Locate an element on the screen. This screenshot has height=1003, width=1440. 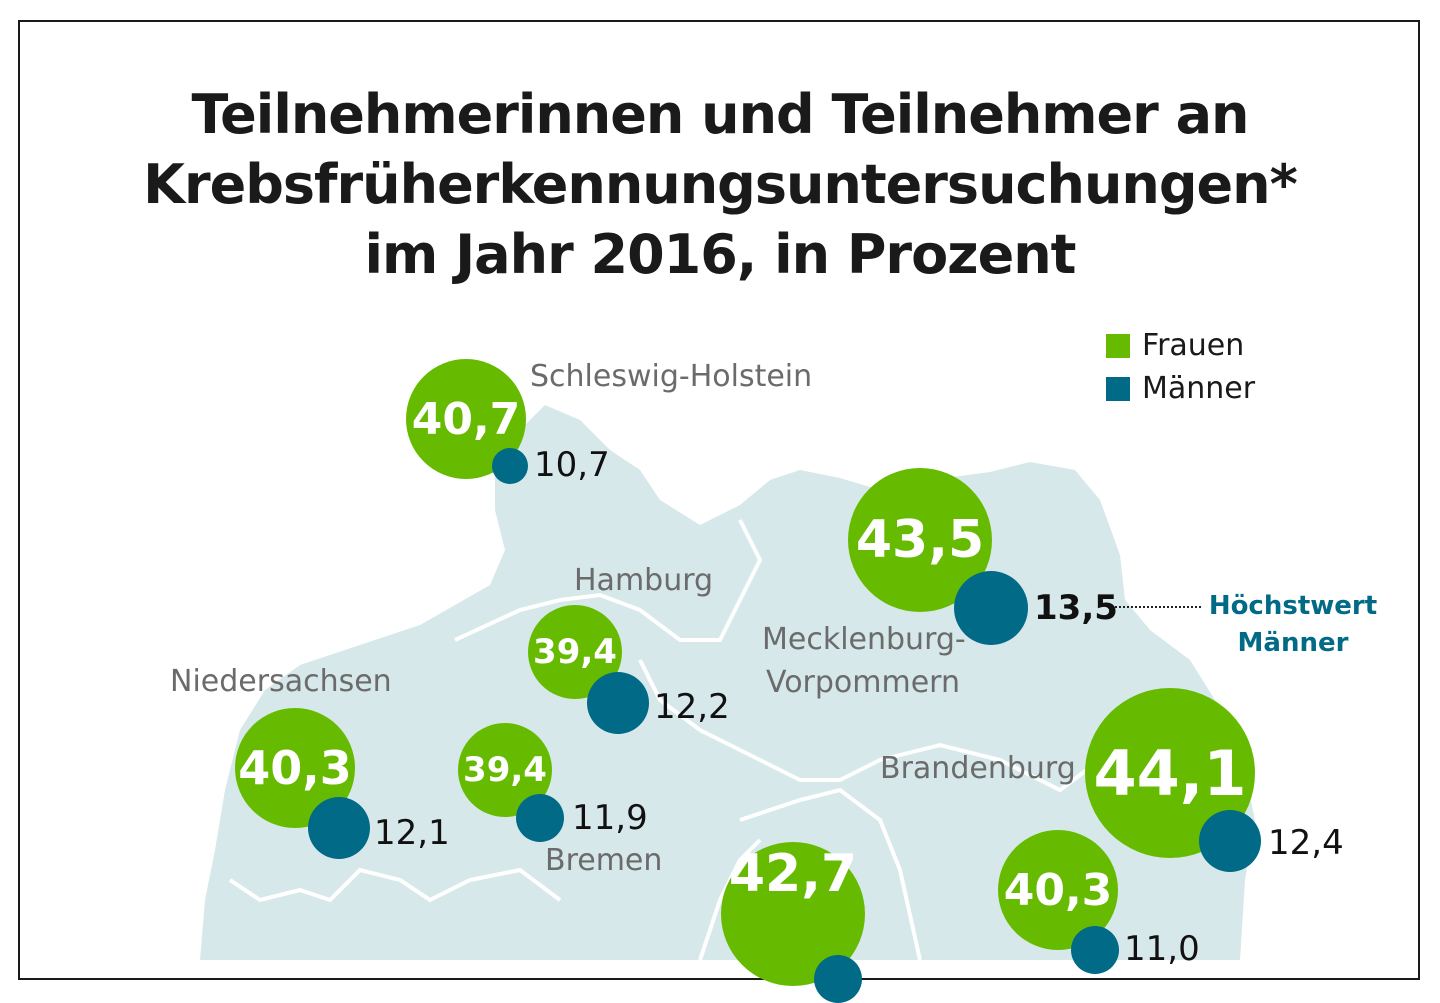
state-label-niedersachsen: Niedersachsen is located at coordinates (281, 681).